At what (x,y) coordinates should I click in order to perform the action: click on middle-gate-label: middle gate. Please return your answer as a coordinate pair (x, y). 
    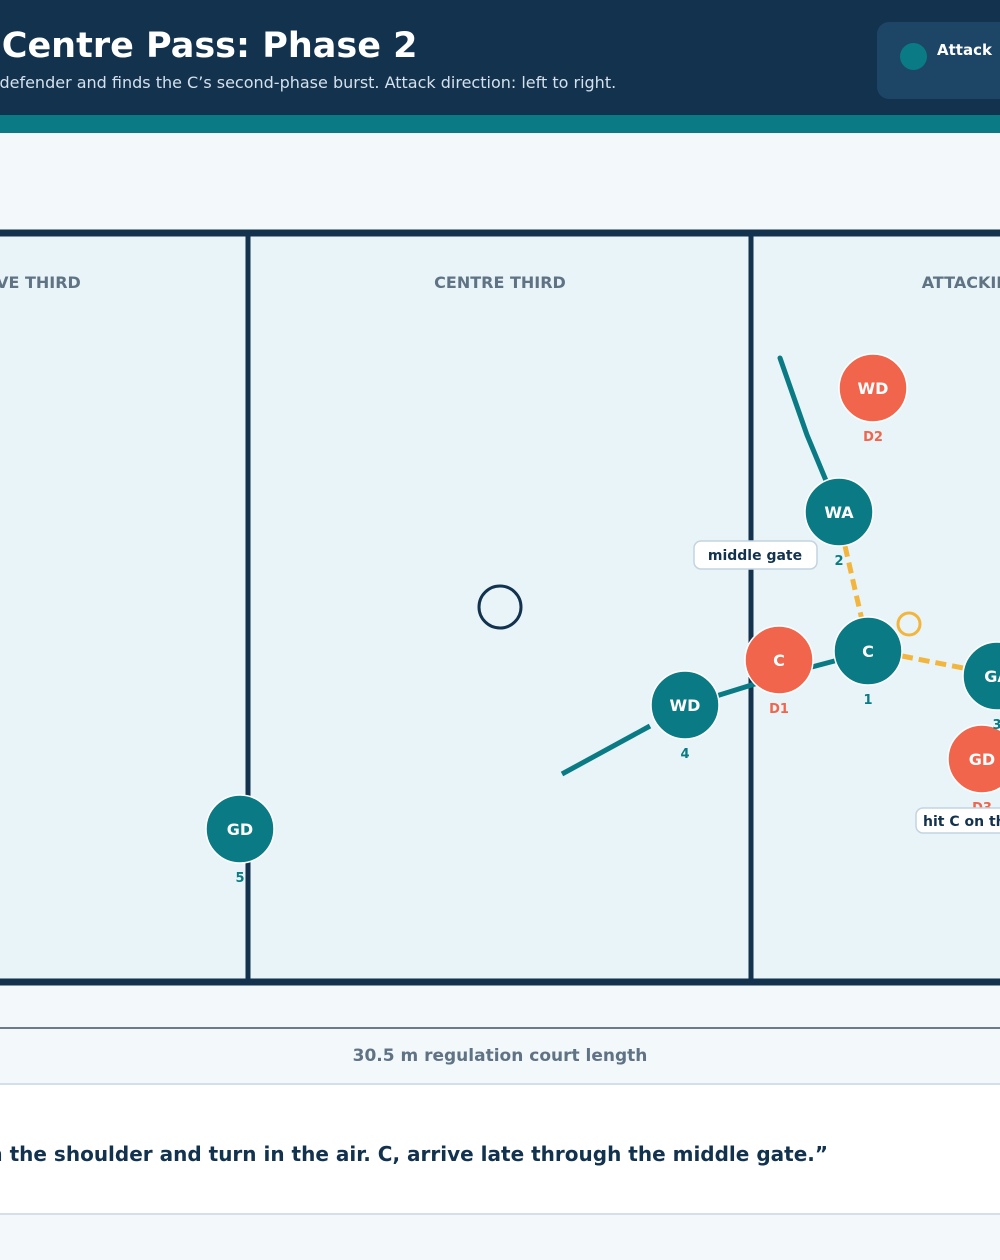
    Looking at the image, I should click on (755, 556).